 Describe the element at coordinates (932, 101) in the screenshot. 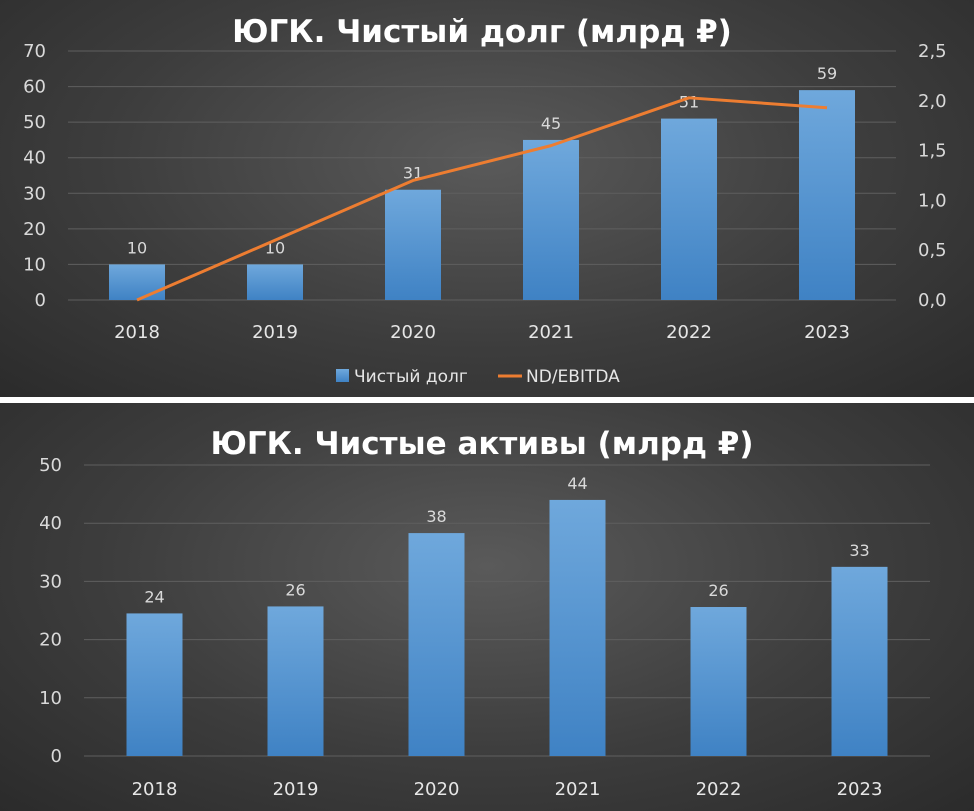

I see `y2-tick-label: 2,0` at that location.